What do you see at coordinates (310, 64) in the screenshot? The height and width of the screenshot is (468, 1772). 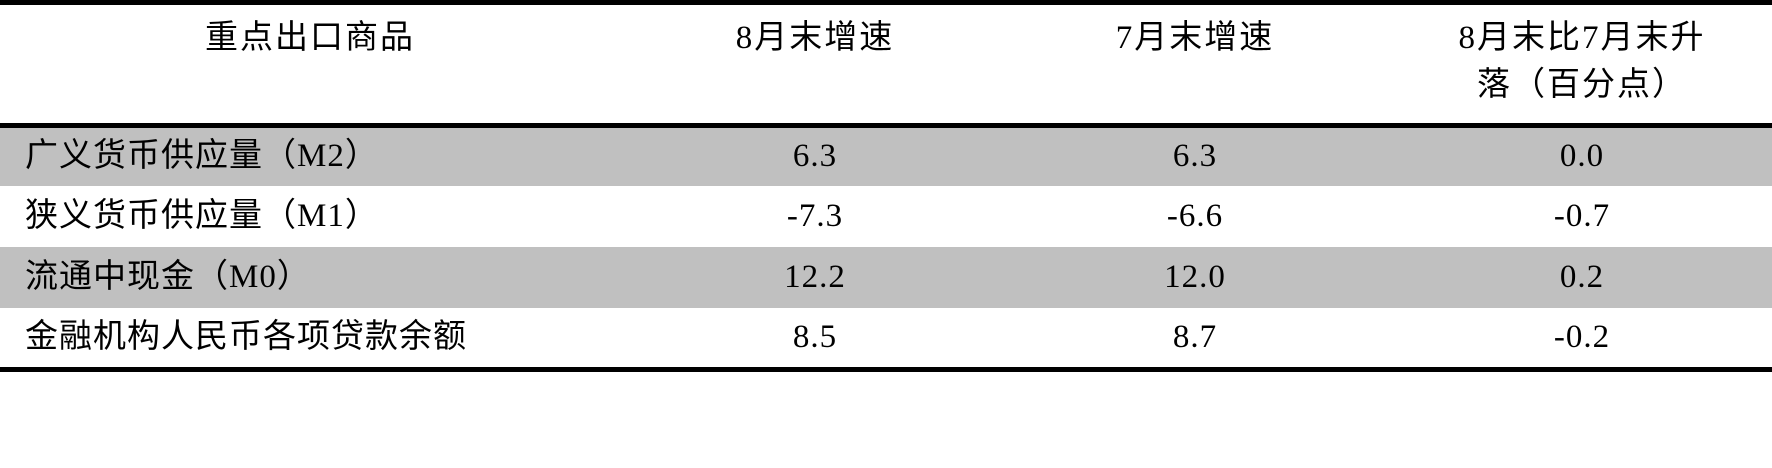 I see `column-header-item: 重点出口商品` at bounding box center [310, 64].